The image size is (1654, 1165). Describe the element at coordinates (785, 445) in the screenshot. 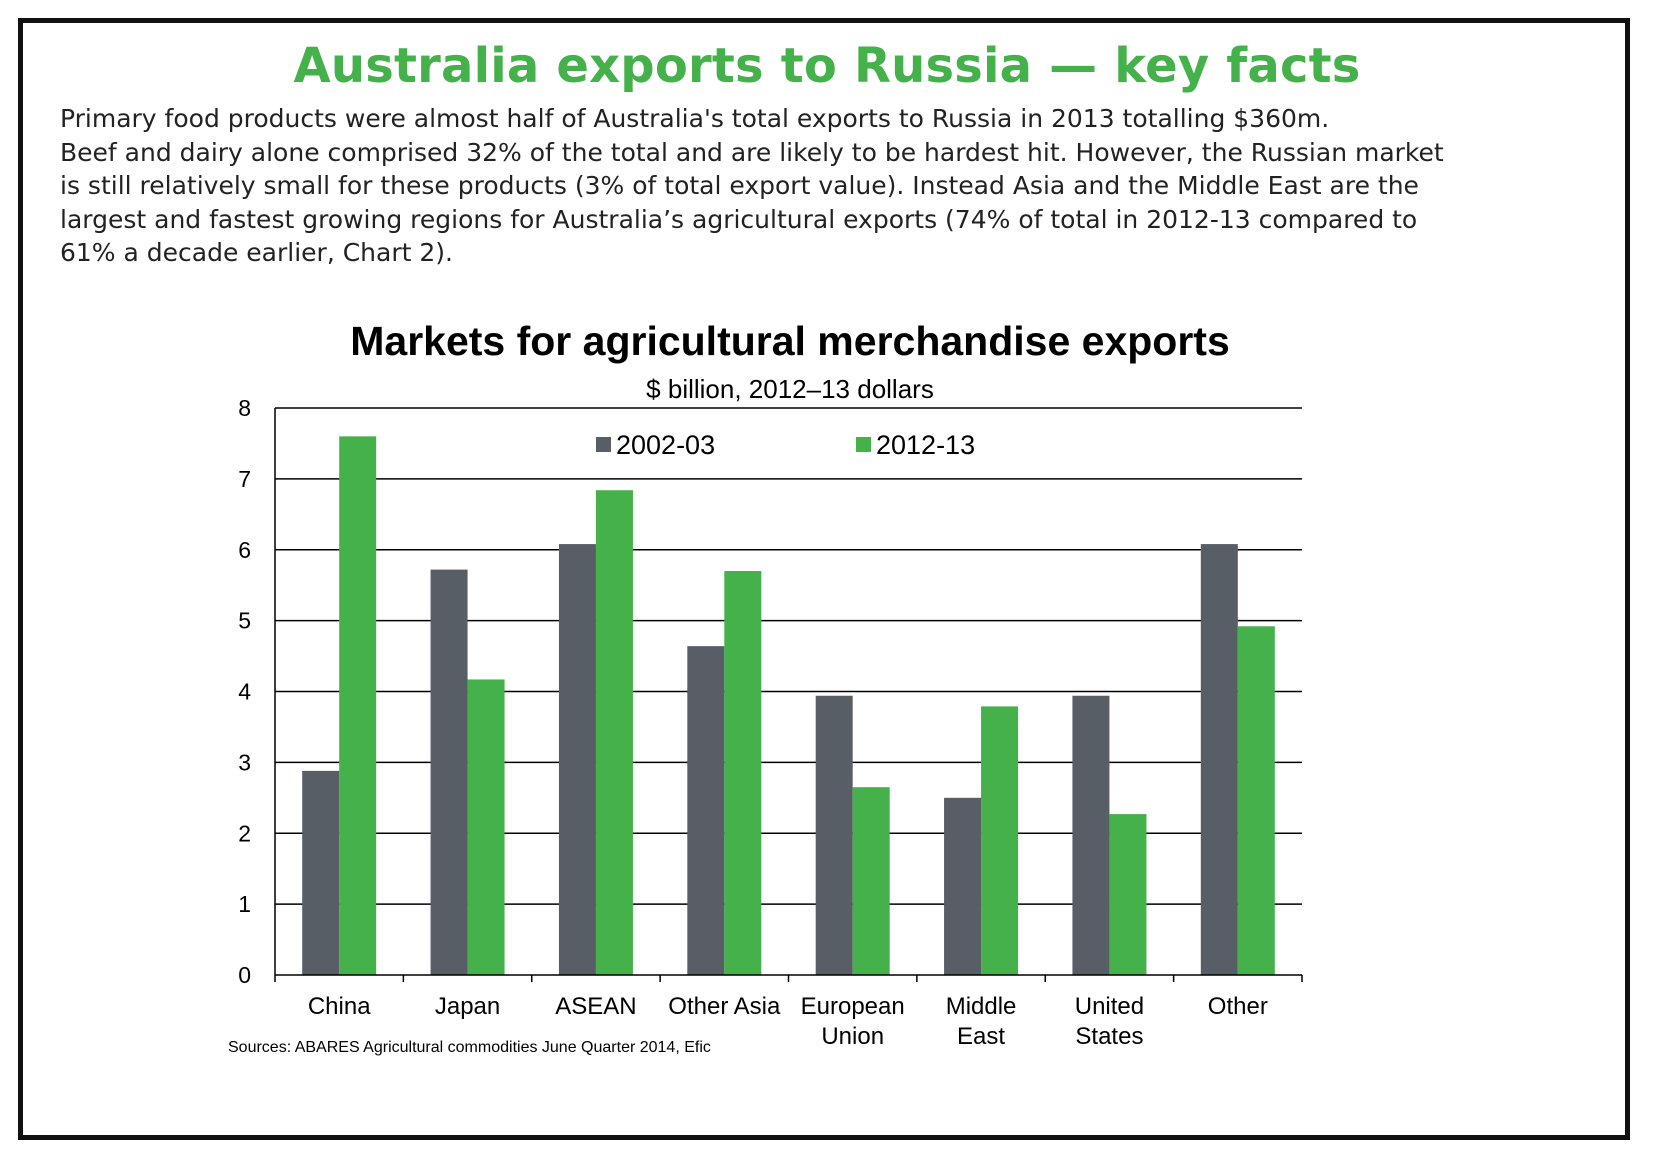

I see `legend: 2002-03 2012-13` at that location.